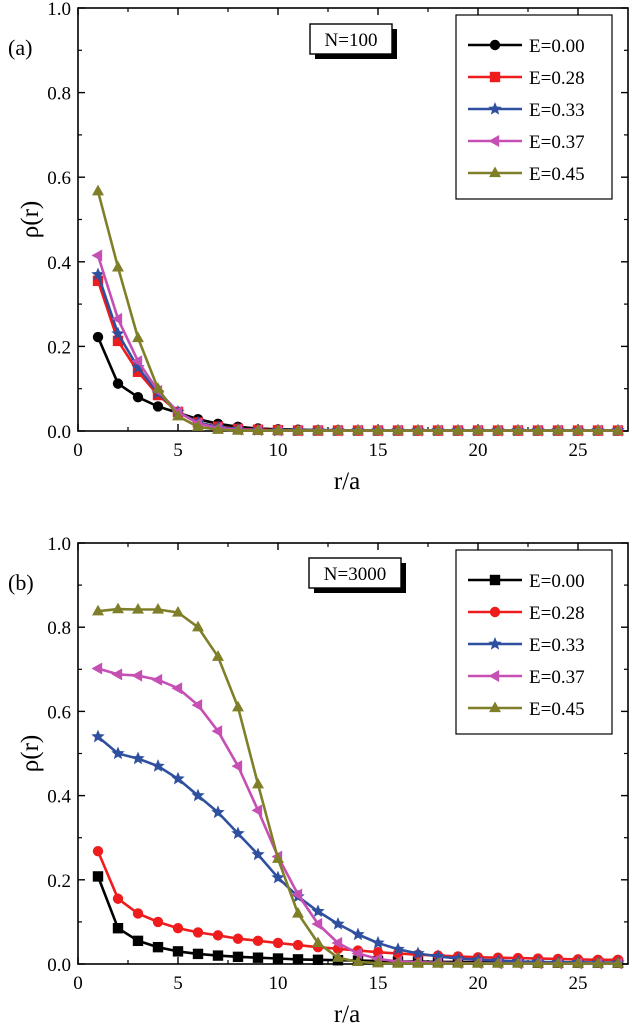  Describe the element at coordinates (557, 581) in the screenshot. I see `legend-label: E=0.00` at that location.